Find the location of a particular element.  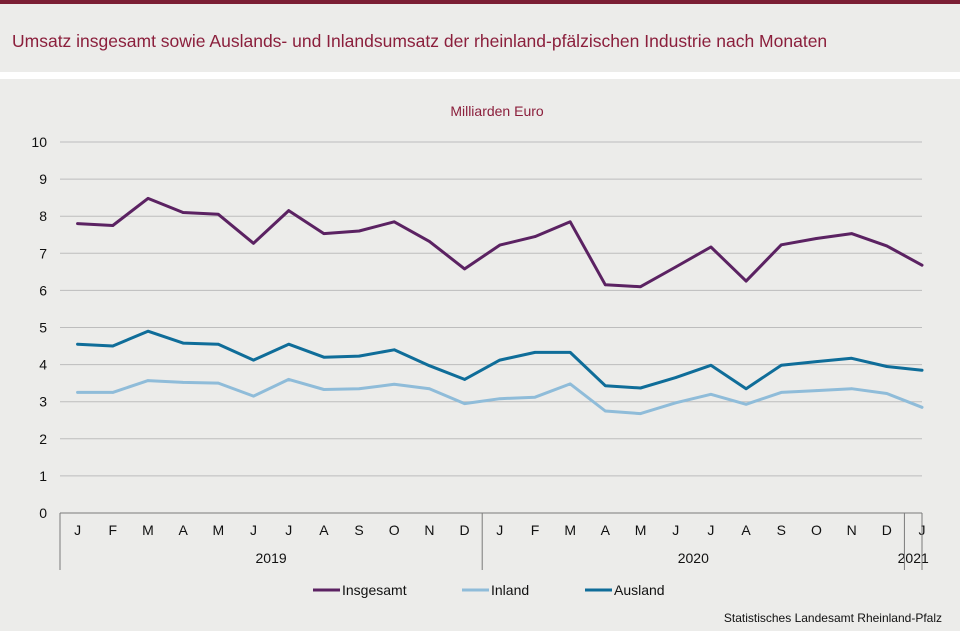

header-separator is located at coordinates (480, 75).